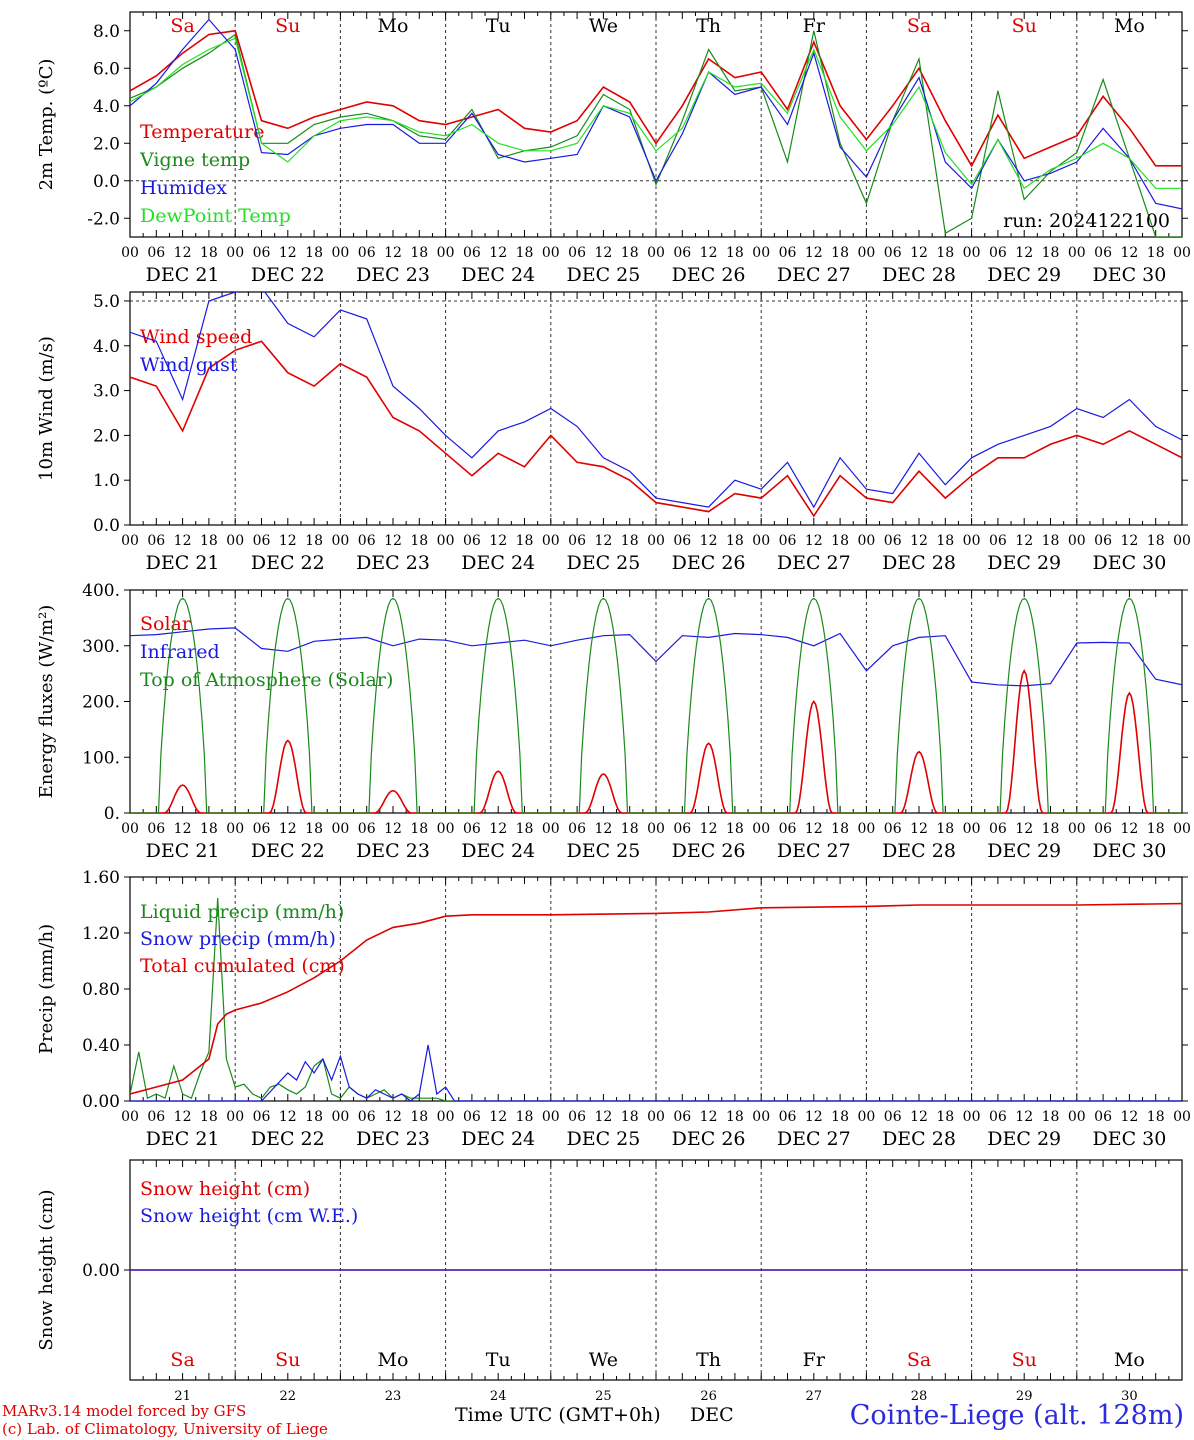 The image size is (1194, 1440). What do you see at coordinates (1024, 851) in the screenshot?
I see `x-date-label: DEC 29` at bounding box center [1024, 851].